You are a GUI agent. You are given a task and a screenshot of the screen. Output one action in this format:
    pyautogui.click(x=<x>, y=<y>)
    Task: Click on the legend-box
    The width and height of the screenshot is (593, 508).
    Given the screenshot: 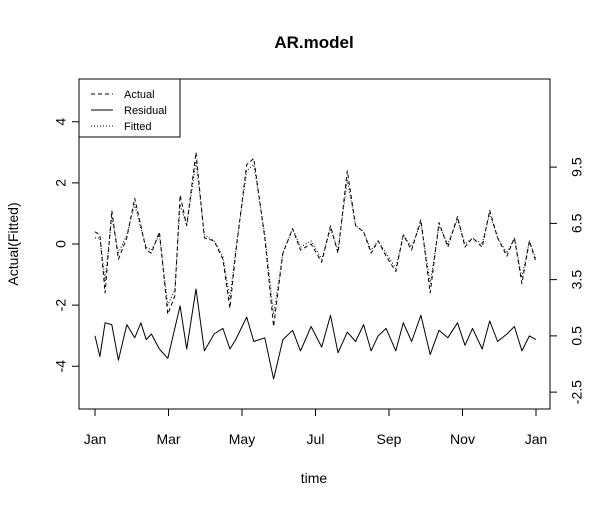 What is the action you would take?
    pyautogui.click(x=129, y=108)
    